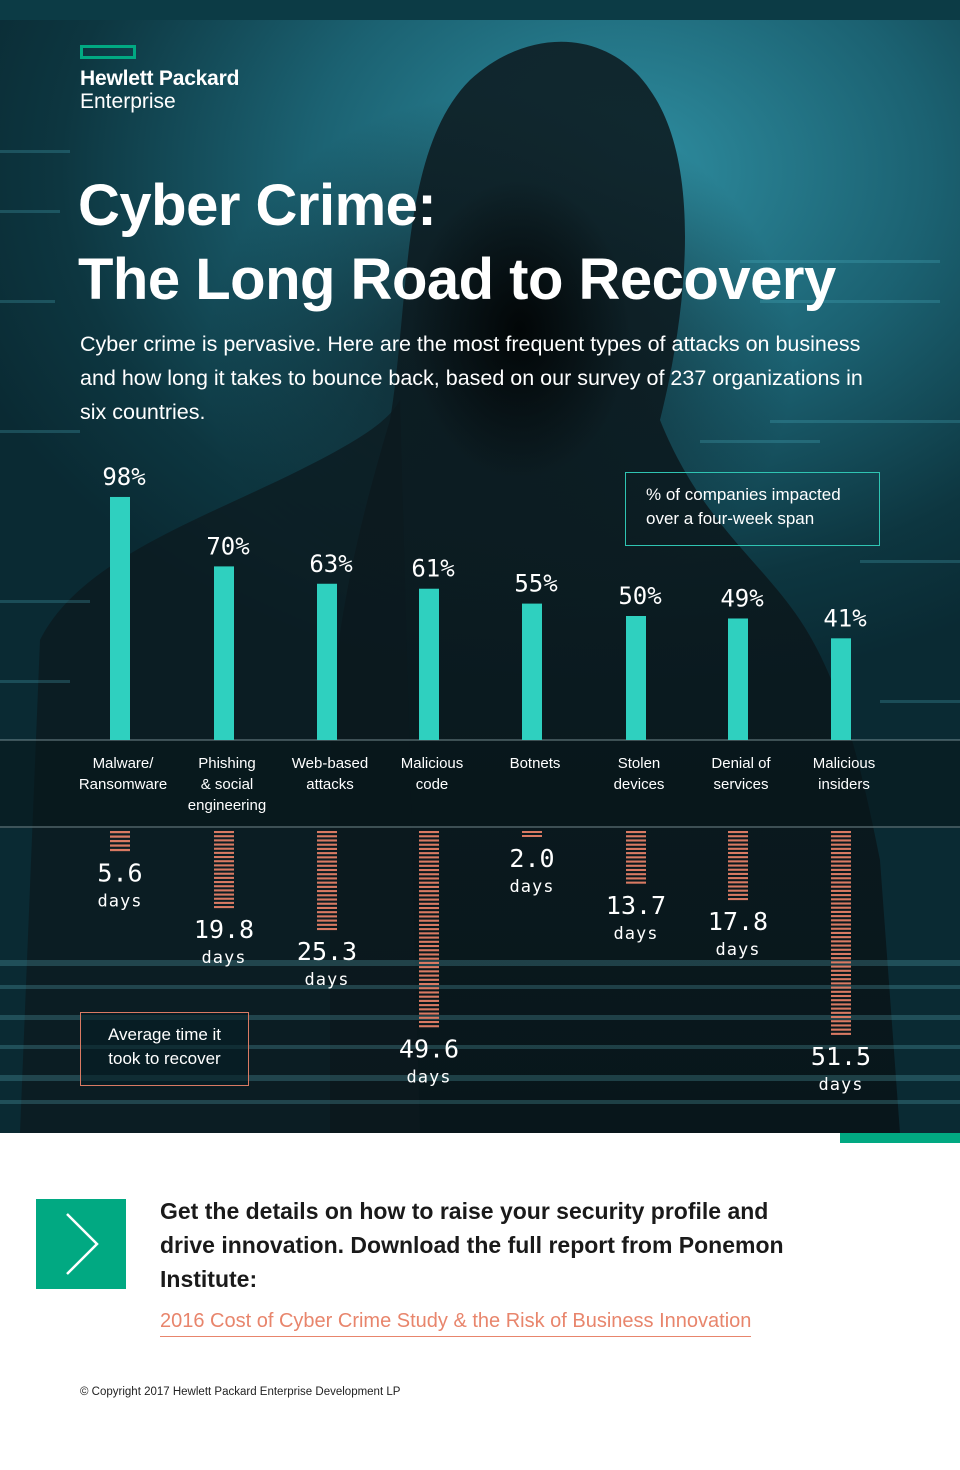 The image size is (960, 1470). I want to click on recovery-unit-4: days, so click(532, 887).